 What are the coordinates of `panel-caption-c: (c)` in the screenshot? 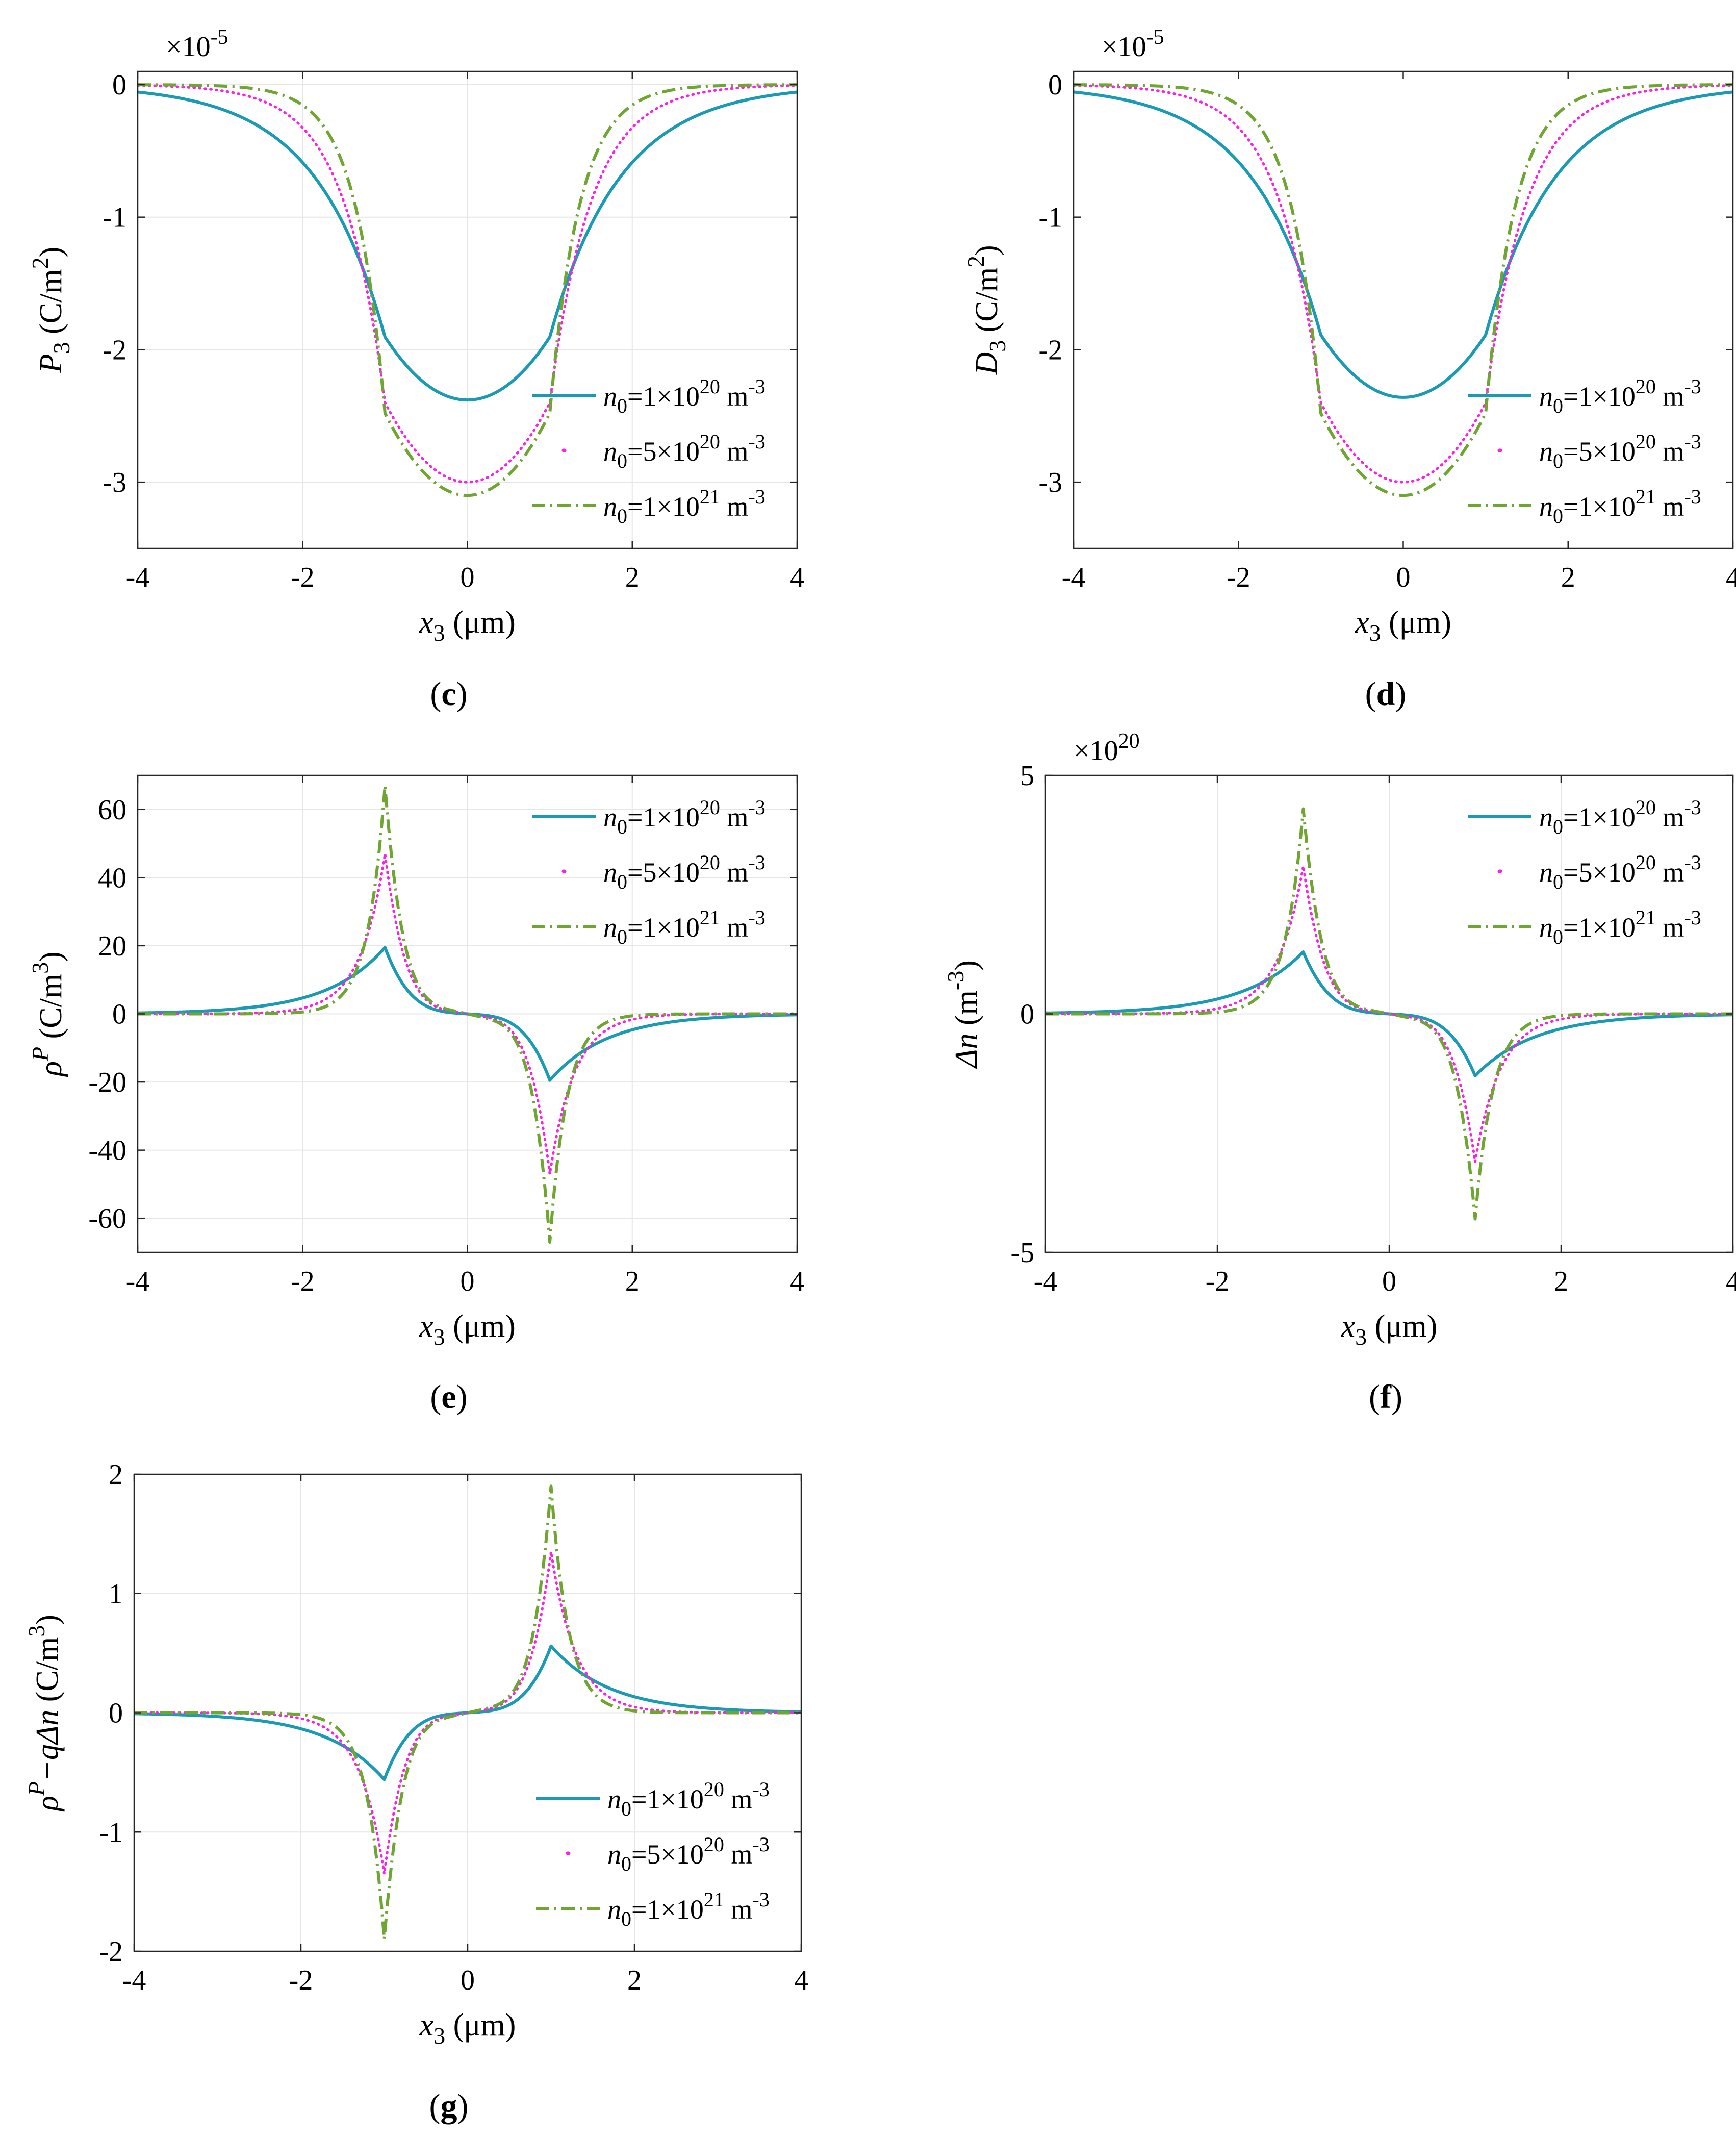 It's located at (448, 694).